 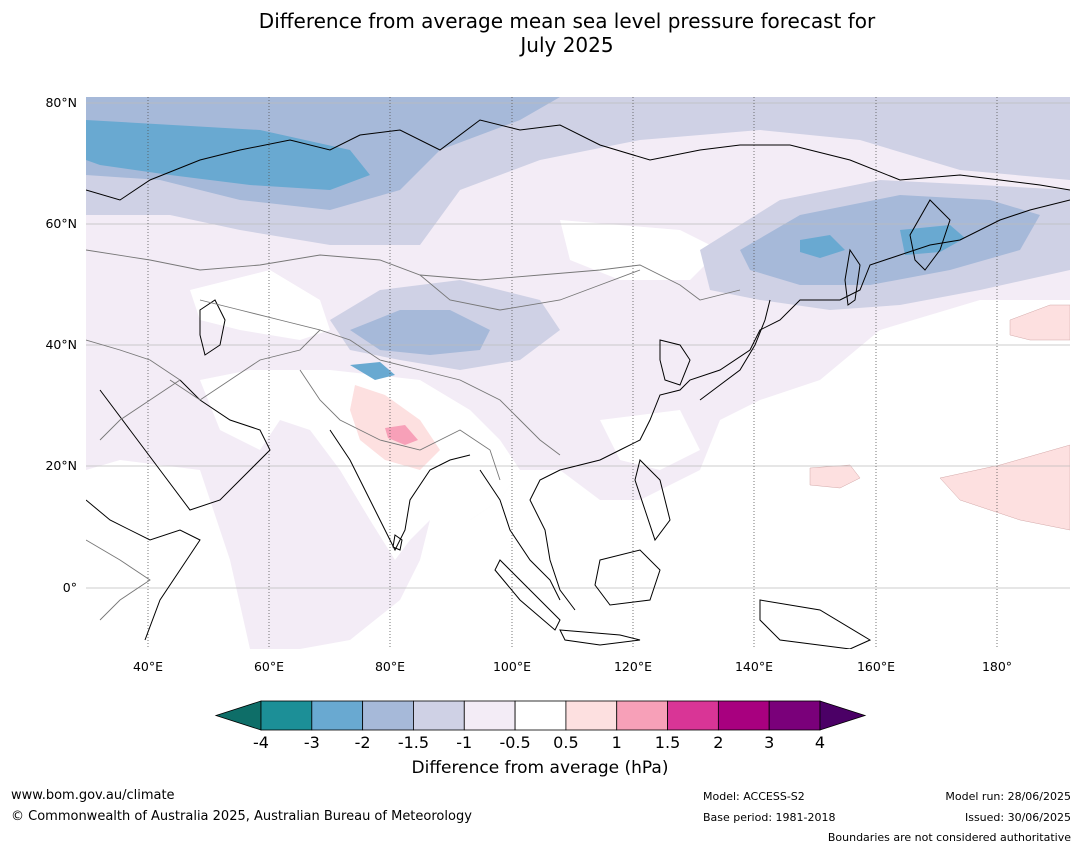 What do you see at coordinates (718, 742) in the screenshot?
I see `colorbar-tick-label: 2` at bounding box center [718, 742].